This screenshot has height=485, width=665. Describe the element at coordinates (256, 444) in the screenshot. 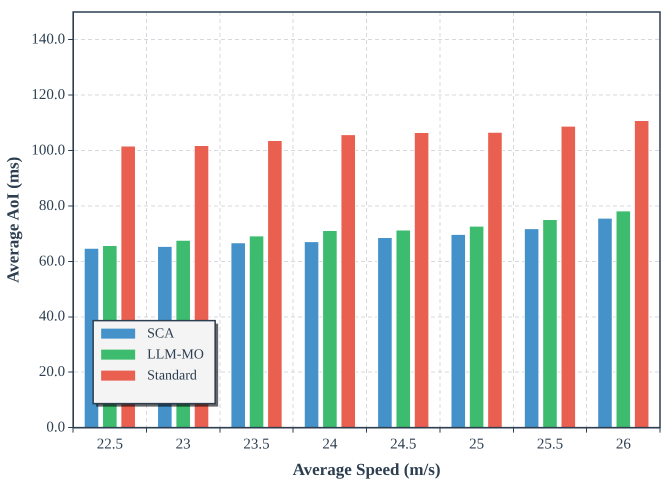

I see `x-tick-label: 23.5` at that location.